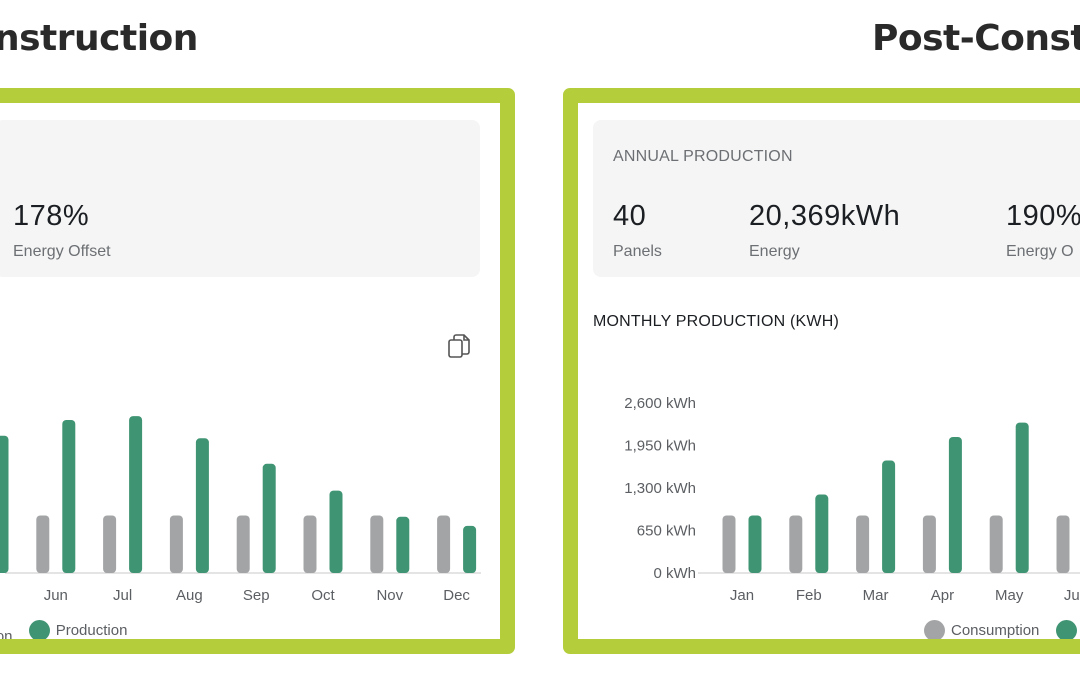 The height and width of the screenshot is (675, 1080). What do you see at coordinates (666, 531) in the screenshot?
I see `y-tick-label: 650 kWh` at bounding box center [666, 531].